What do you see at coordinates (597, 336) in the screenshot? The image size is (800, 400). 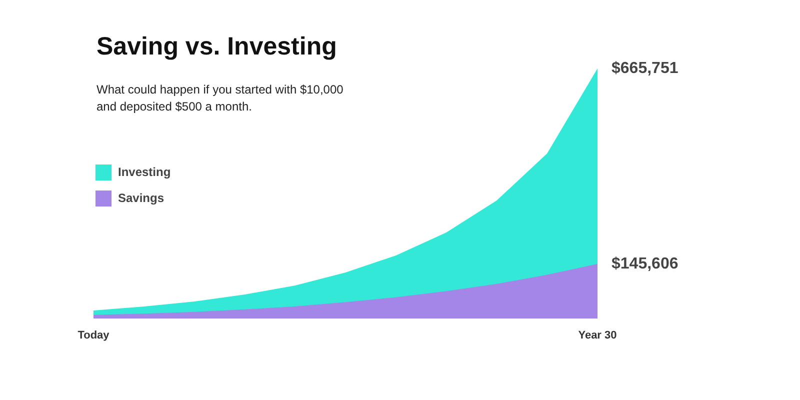 I see `x-tick-label: Year 30` at bounding box center [597, 336].